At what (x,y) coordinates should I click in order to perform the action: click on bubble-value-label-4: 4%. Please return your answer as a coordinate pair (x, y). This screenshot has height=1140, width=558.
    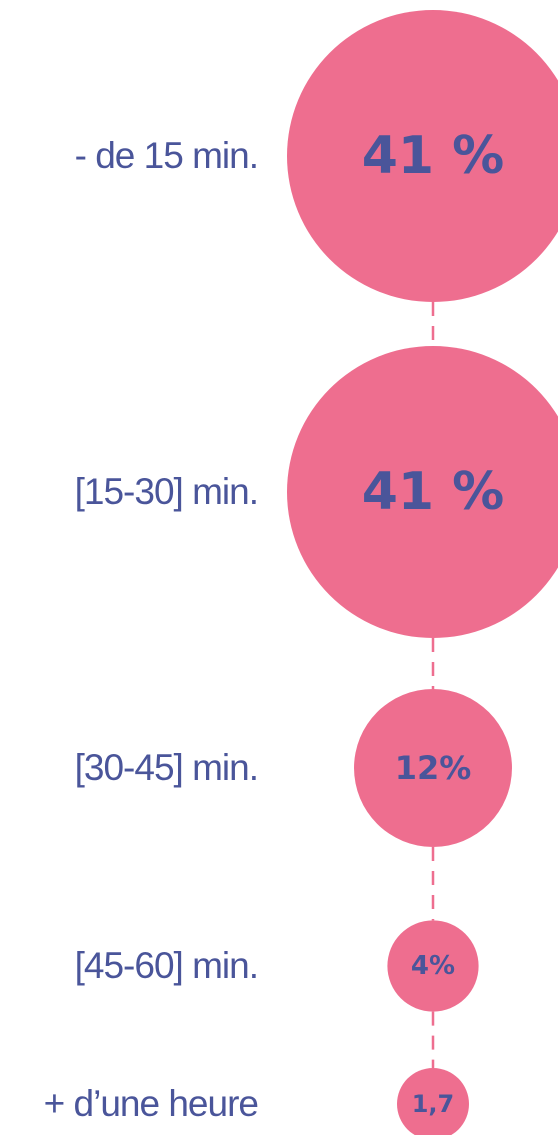
    Looking at the image, I should click on (433, 966).